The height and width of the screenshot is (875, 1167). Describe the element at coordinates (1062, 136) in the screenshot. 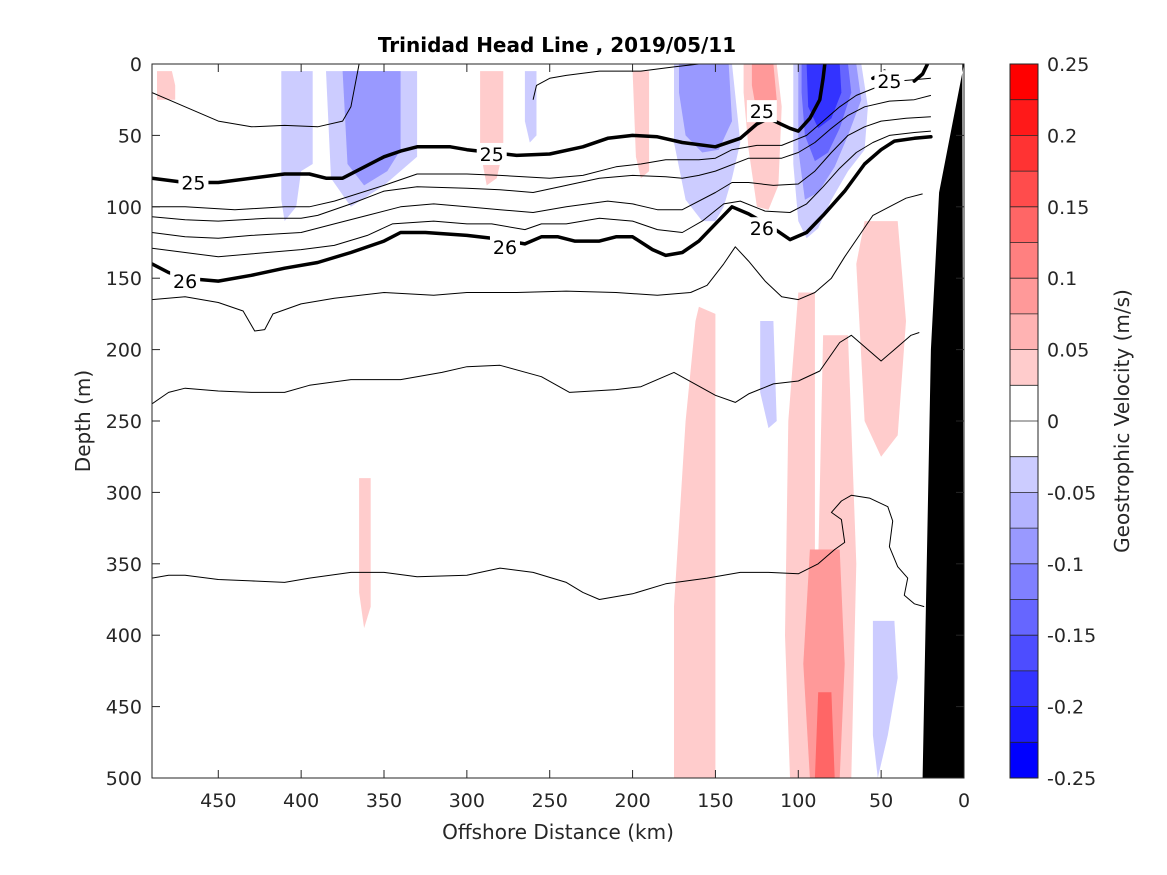

I see `colorbar-tick-label-1: 0.2` at that location.